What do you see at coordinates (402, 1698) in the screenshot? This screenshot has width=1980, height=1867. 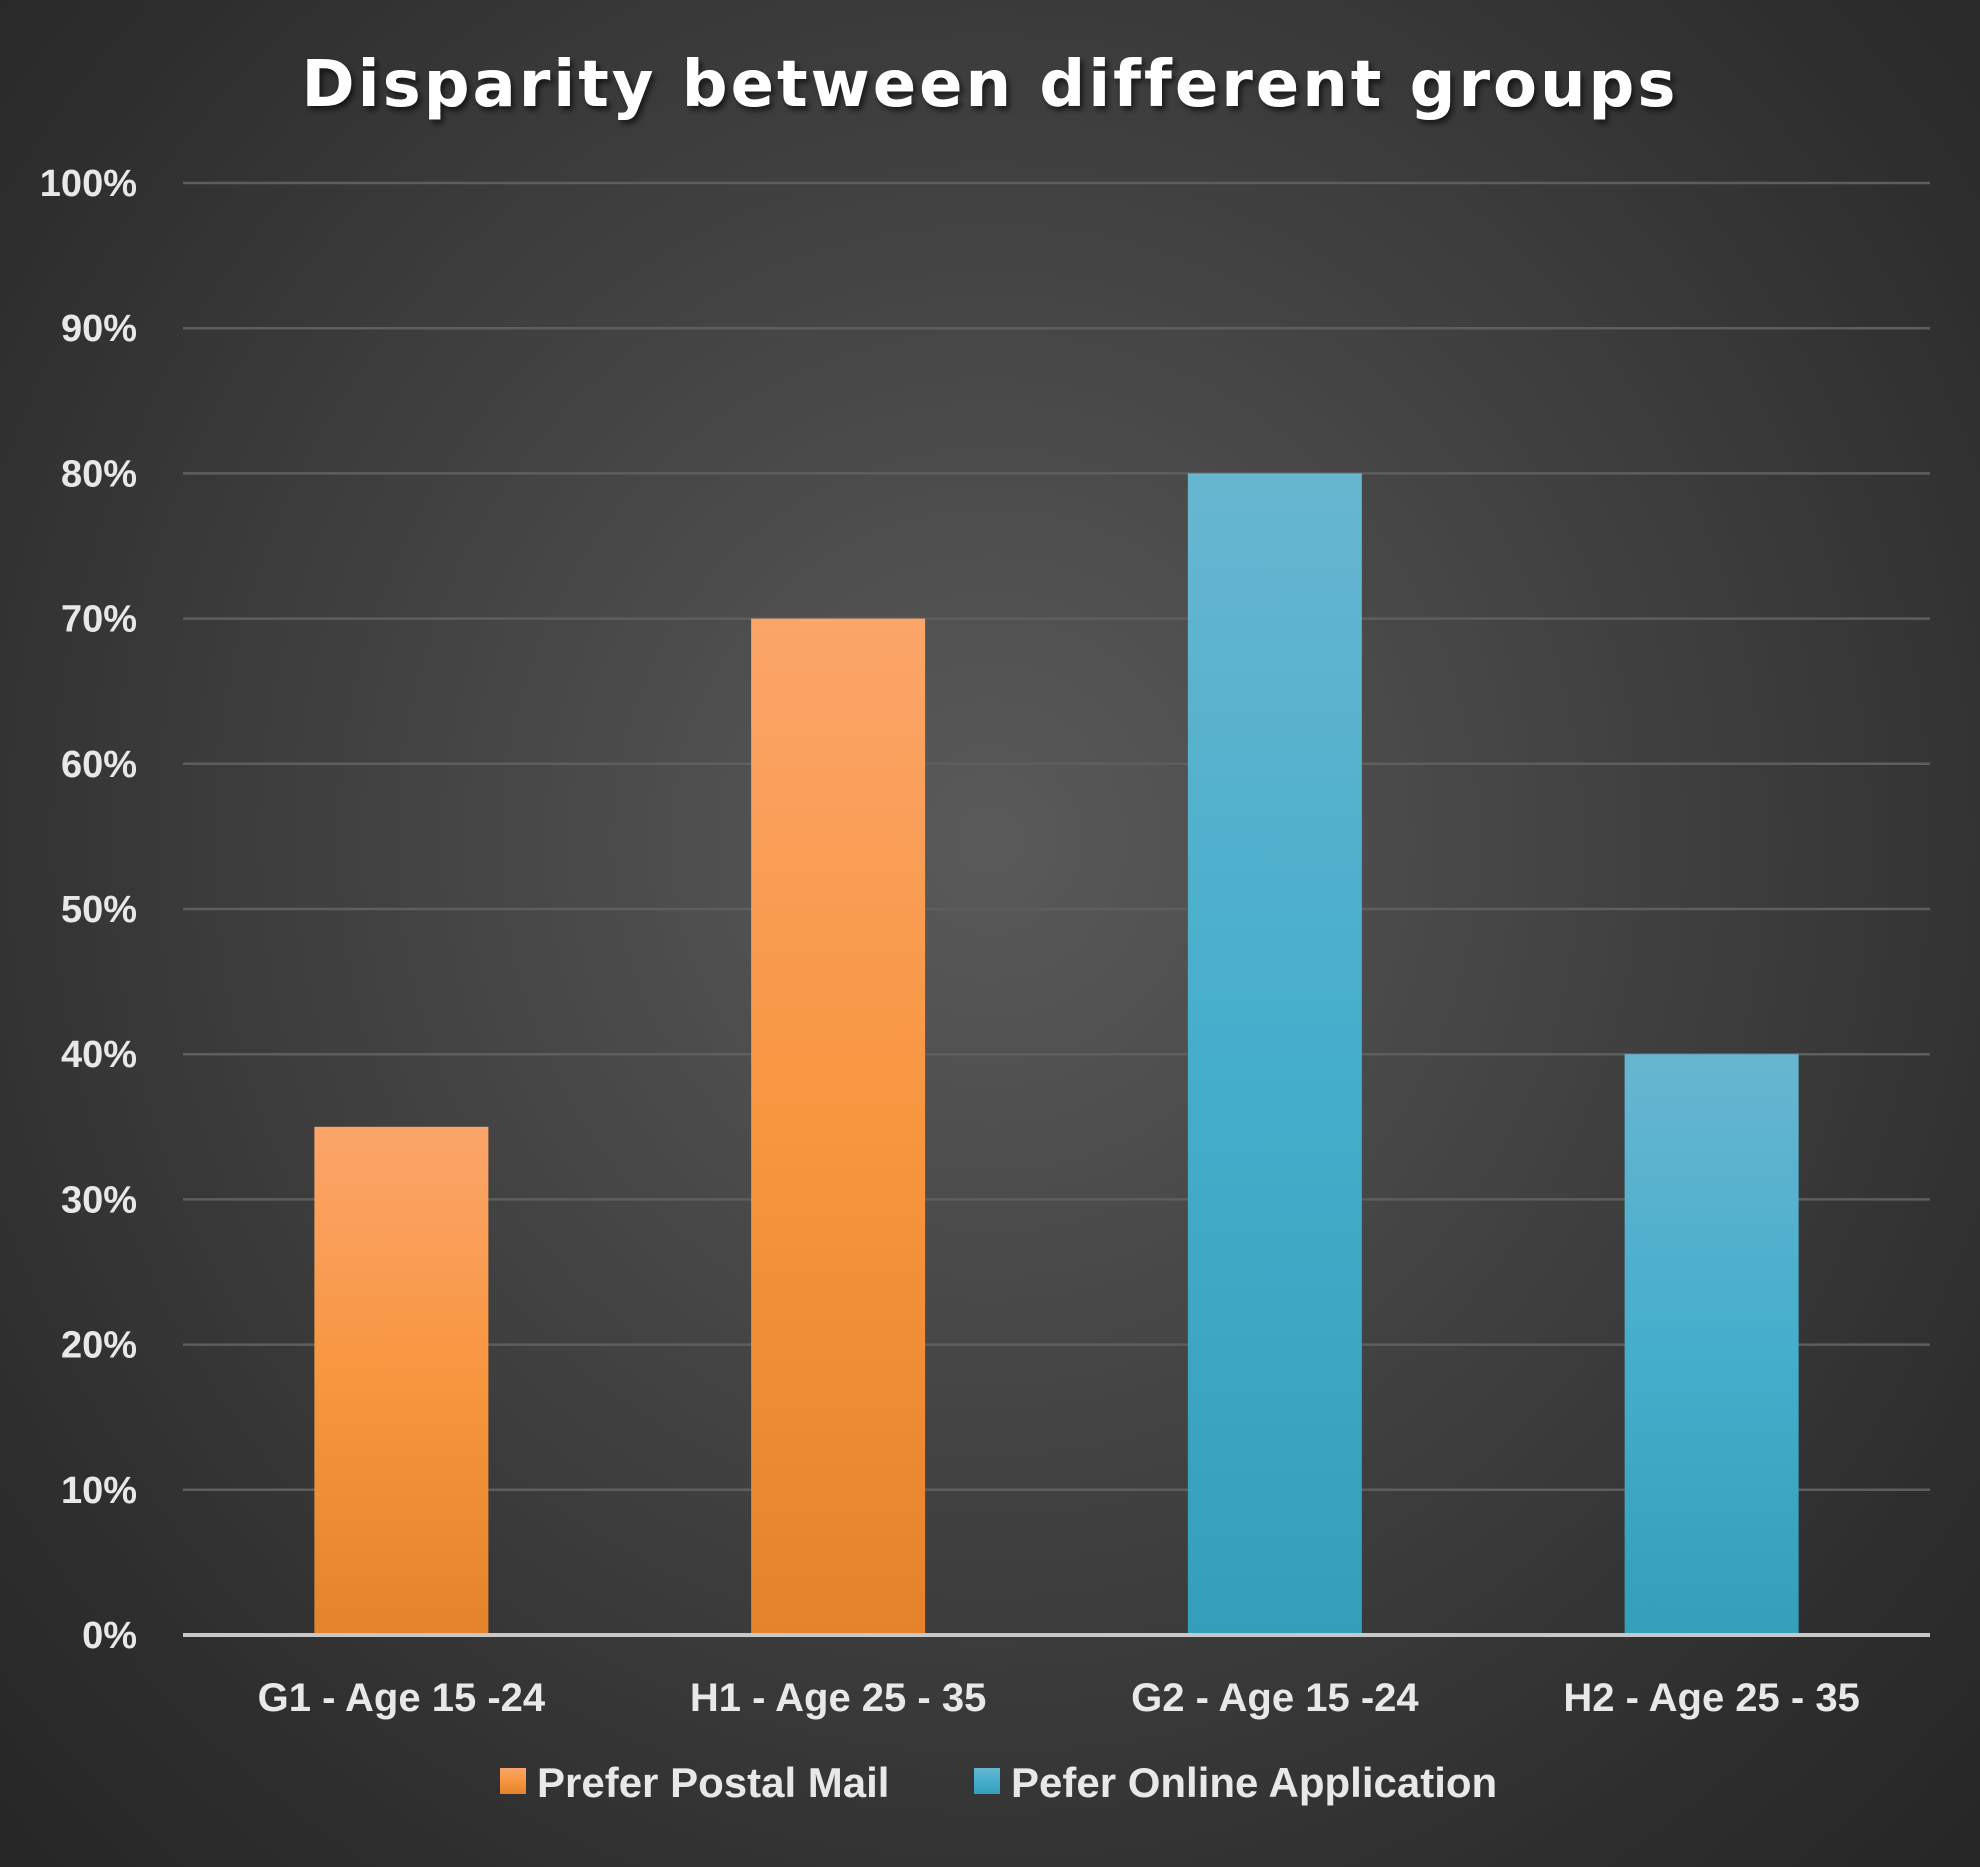 I see `x-category-label: G1 - Age 15 -24` at bounding box center [402, 1698].